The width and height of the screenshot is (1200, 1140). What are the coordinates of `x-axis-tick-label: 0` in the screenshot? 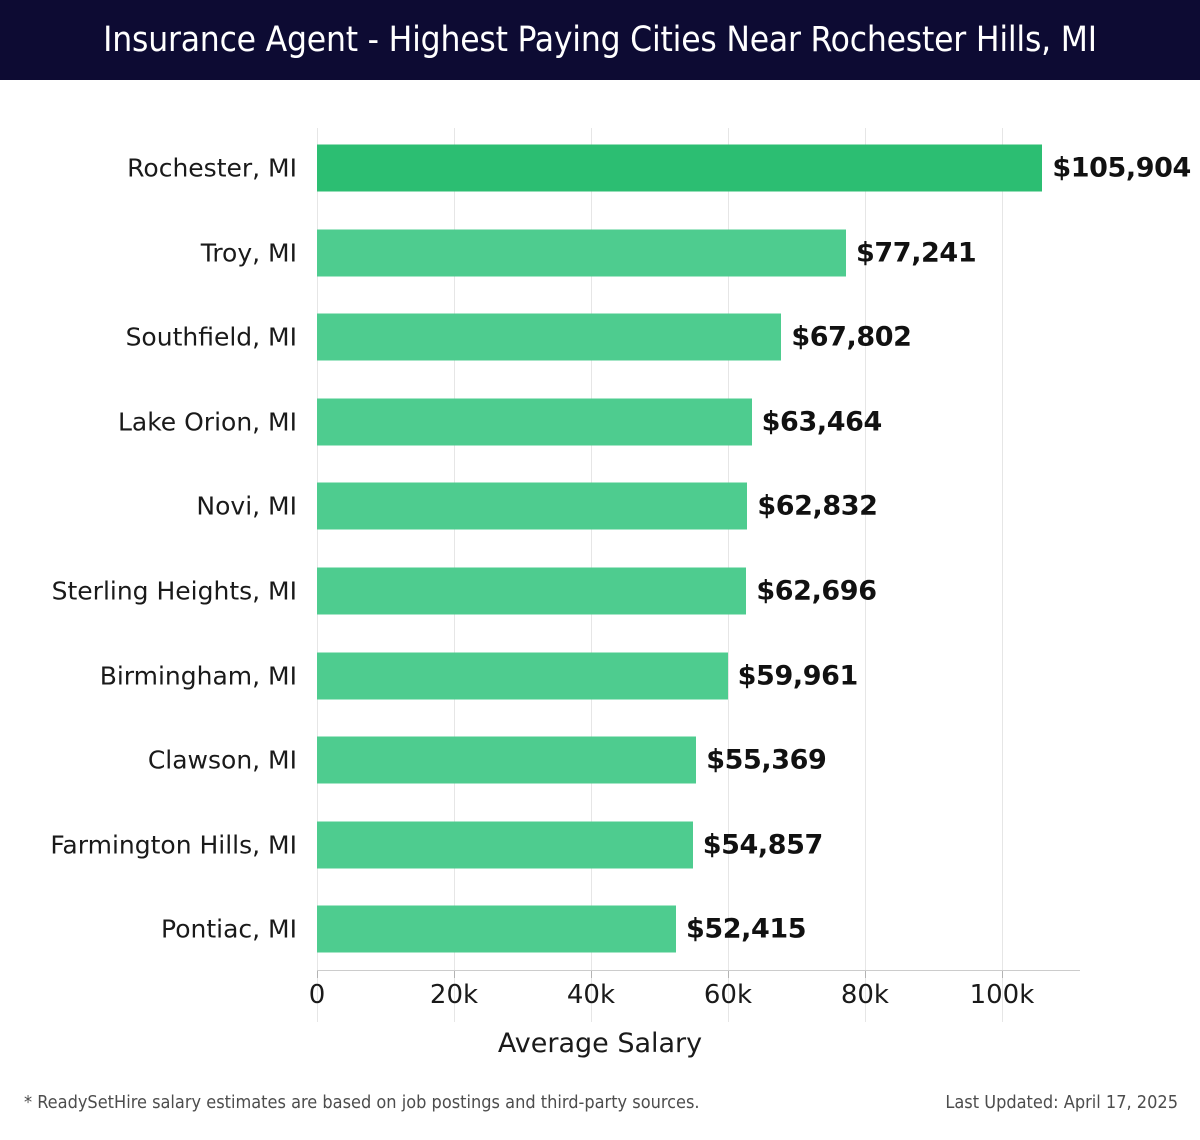 It's located at (317, 995).